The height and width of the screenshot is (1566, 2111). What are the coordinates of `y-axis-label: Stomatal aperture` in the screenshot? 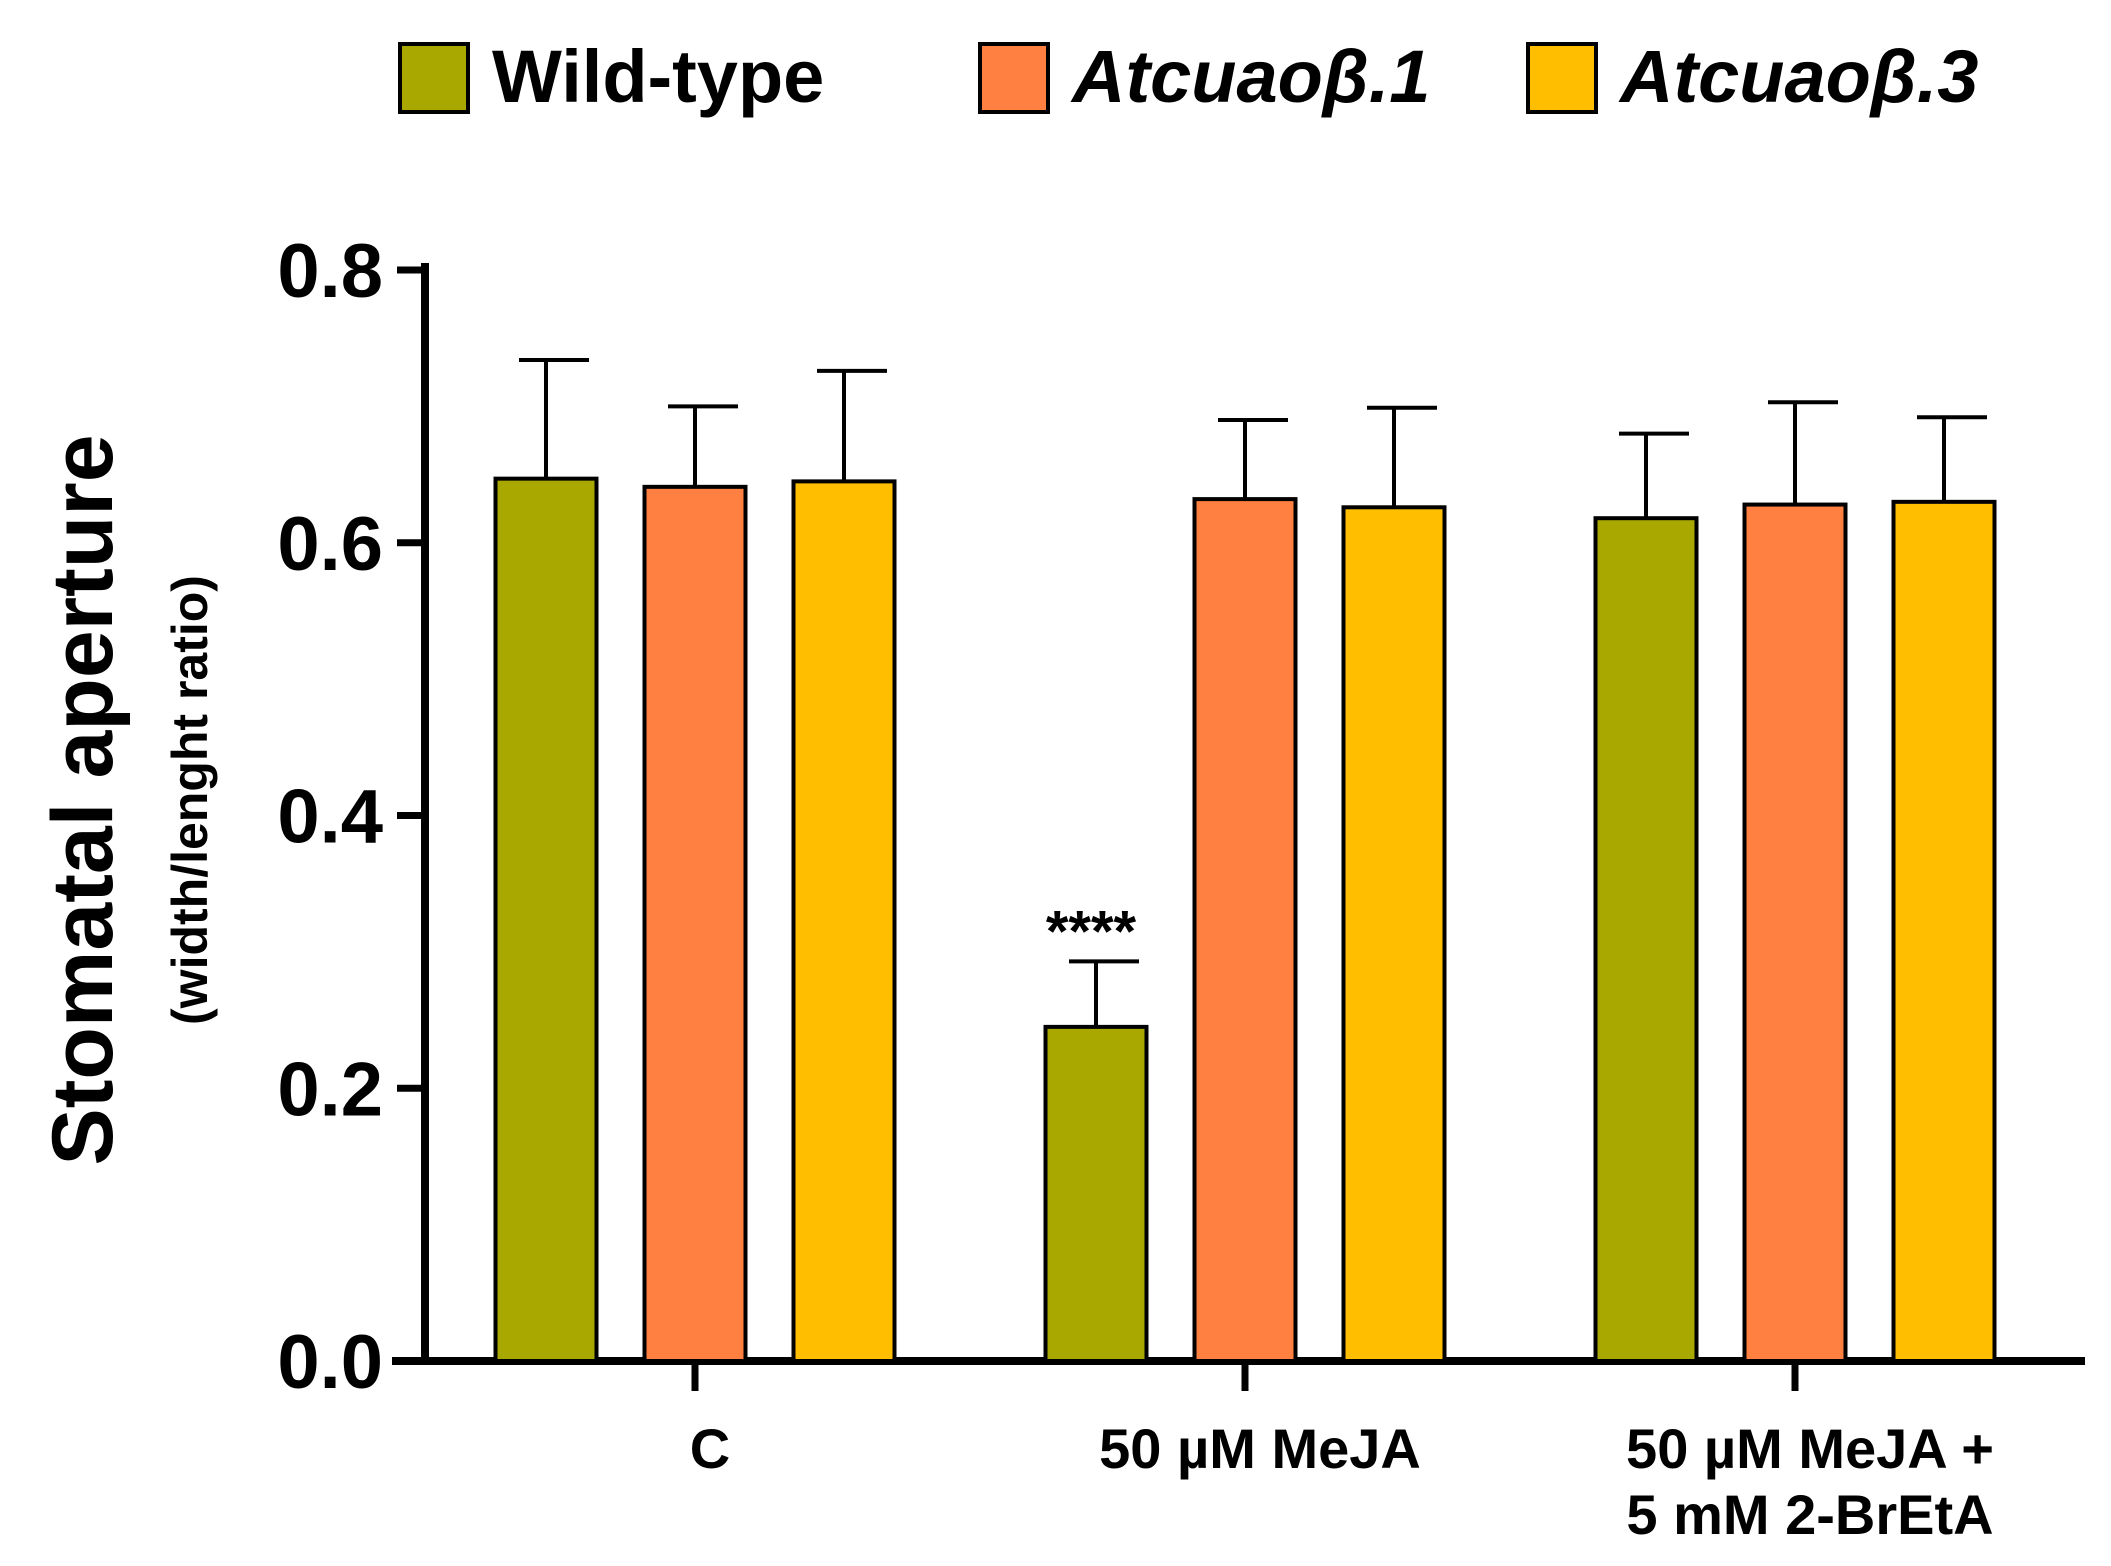 It's located at (83, 799).